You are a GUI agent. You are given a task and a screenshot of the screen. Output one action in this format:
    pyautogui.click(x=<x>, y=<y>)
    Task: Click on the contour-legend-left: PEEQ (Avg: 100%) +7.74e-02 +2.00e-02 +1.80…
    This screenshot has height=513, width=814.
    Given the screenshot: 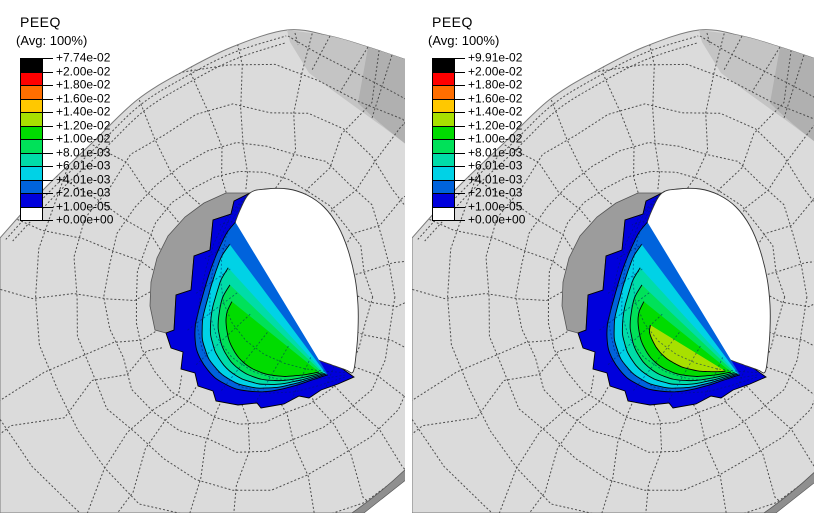 What is the action you would take?
    pyautogui.click(x=84, y=119)
    